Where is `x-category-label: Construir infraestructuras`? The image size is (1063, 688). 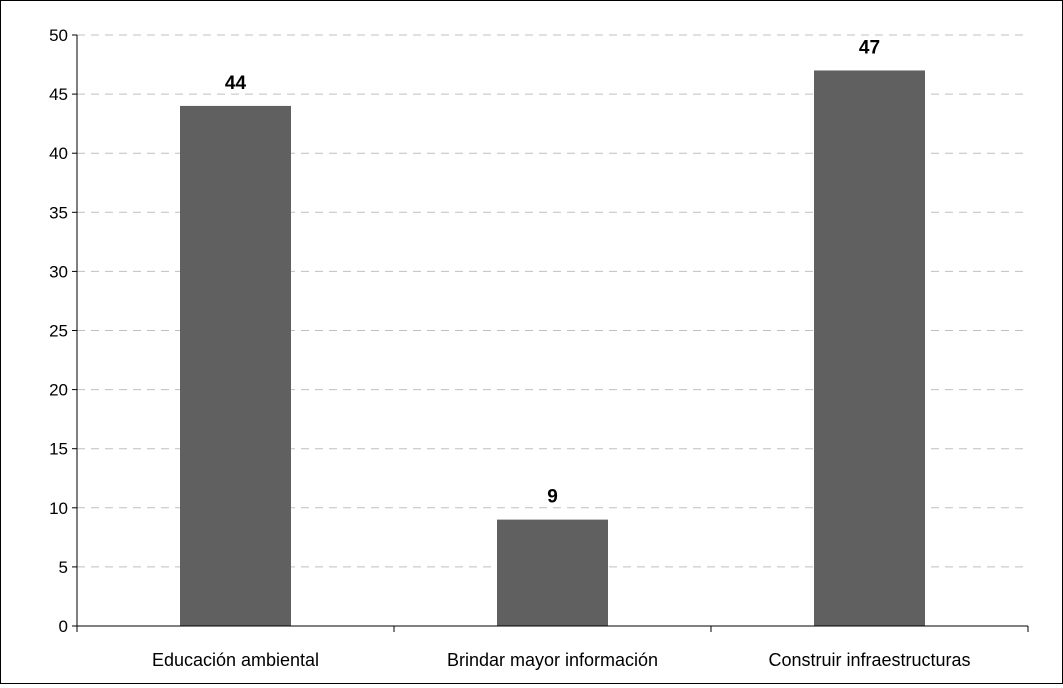 x-category-label: Construir infraestructuras is located at coordinates (869, 660).